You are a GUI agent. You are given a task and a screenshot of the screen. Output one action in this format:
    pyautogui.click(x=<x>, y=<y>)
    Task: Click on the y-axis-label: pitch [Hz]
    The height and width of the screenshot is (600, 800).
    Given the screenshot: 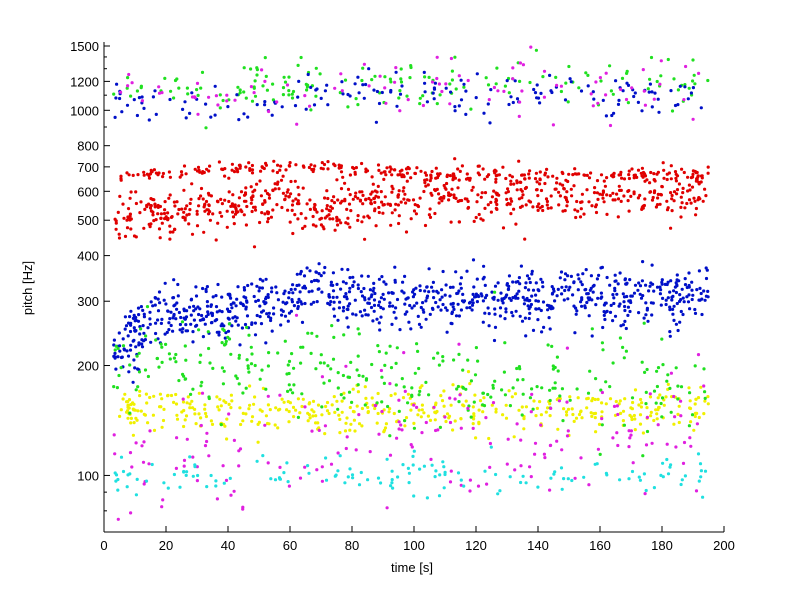 What is the action you would take?
    pyautogui.click(x=27, y=288)
    